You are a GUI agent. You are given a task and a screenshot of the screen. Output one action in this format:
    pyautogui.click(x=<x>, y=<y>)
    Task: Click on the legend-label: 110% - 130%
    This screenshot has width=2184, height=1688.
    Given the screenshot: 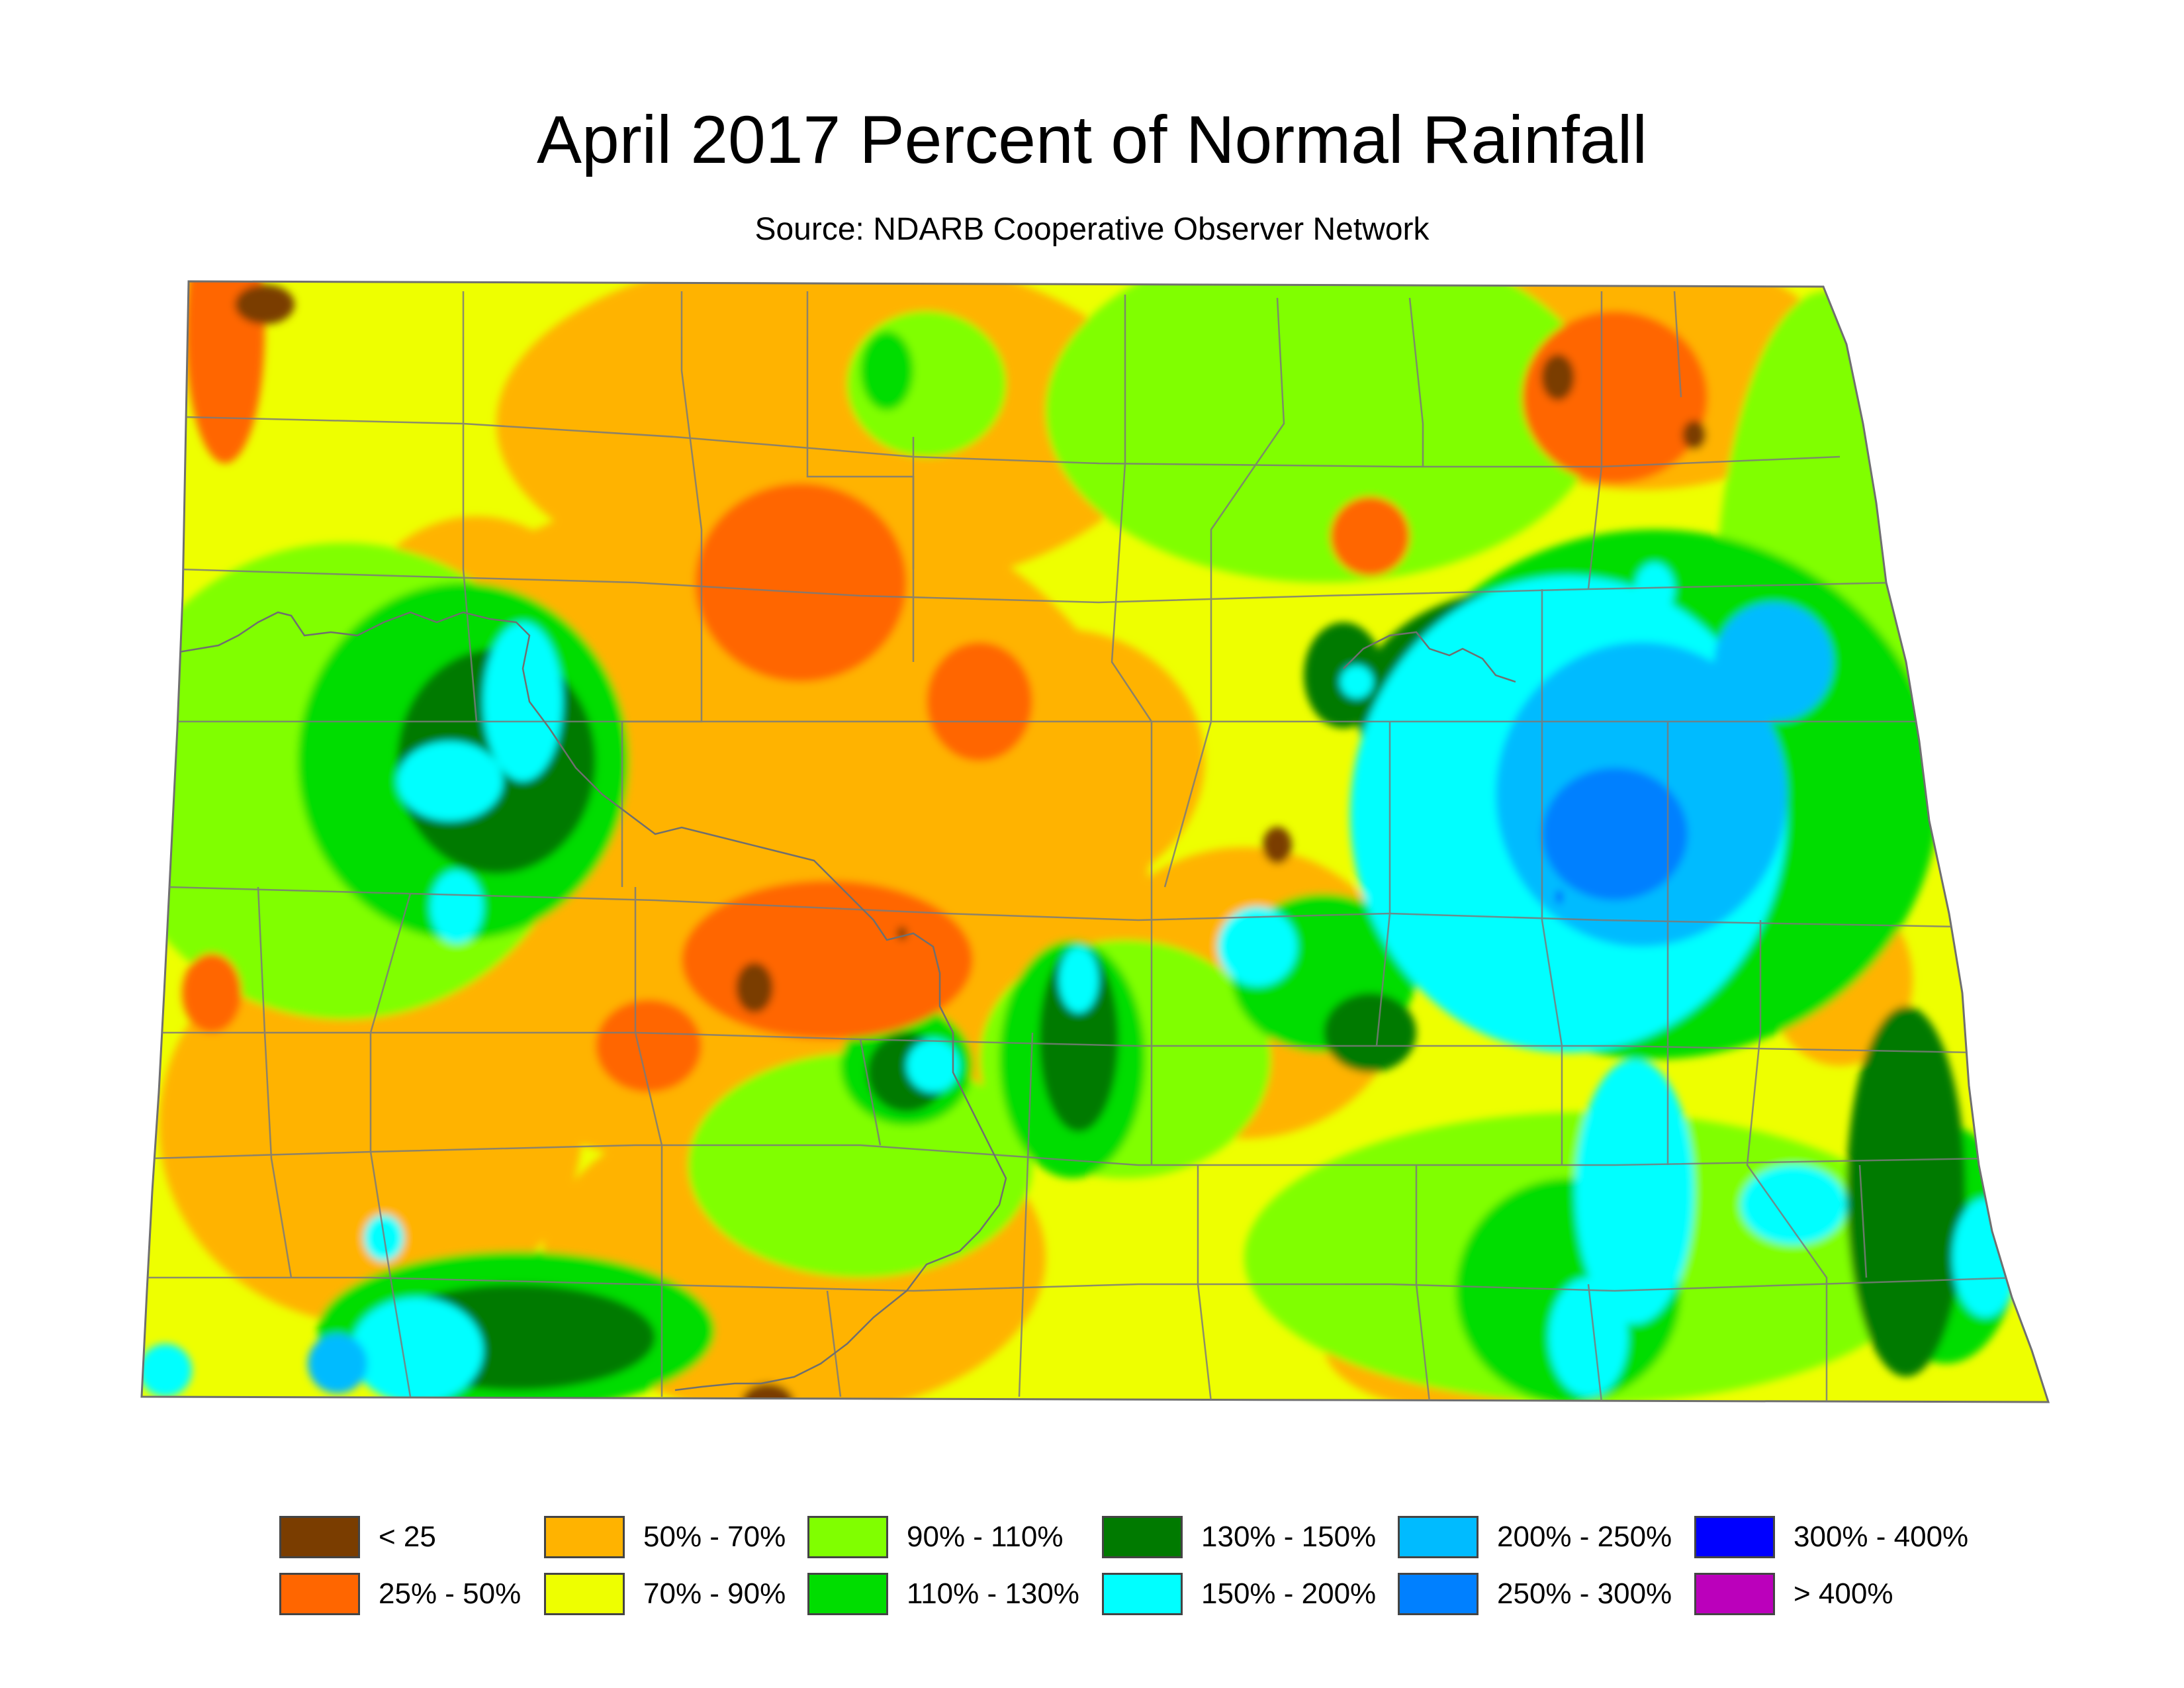 What is the action you would take?
    pyautogui.click(x=993, y=1593)
    